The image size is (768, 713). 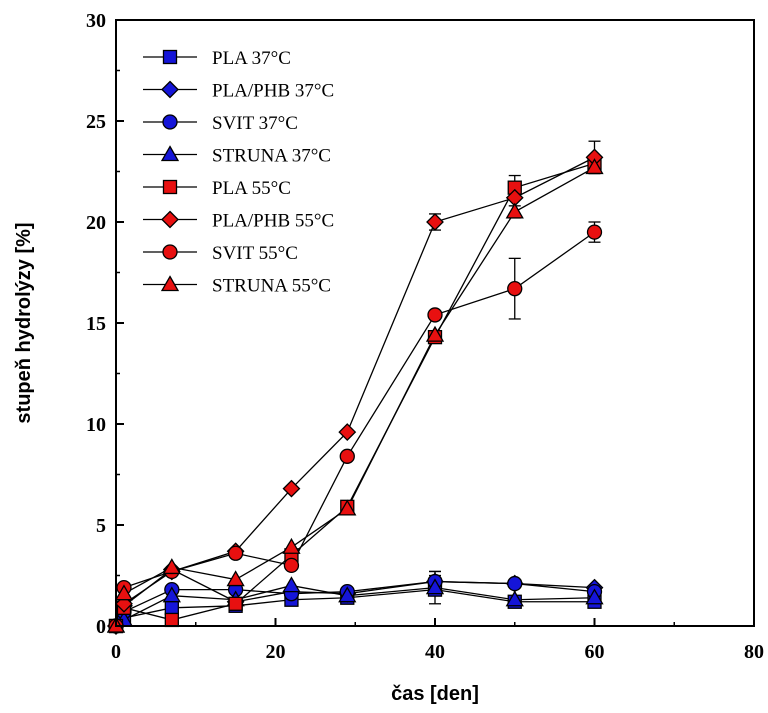 I want to click on legend-label: PLA/PHB 55°C, so click(x=273, y=221).